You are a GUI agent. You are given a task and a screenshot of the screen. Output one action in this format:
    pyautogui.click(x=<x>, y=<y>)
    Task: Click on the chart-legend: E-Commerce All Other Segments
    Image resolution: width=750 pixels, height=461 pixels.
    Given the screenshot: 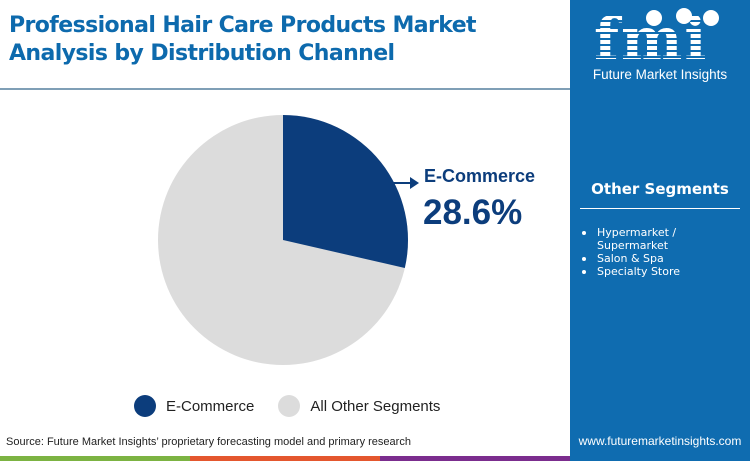 What is the action you would take?
    pyautogui.click(x=299, y=406)
    